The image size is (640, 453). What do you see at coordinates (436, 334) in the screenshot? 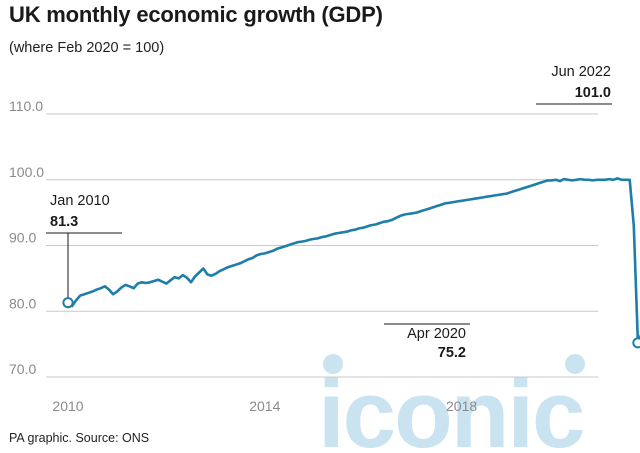
I see `annotation-label: Apr 2020` at bounding box center [436, 334].